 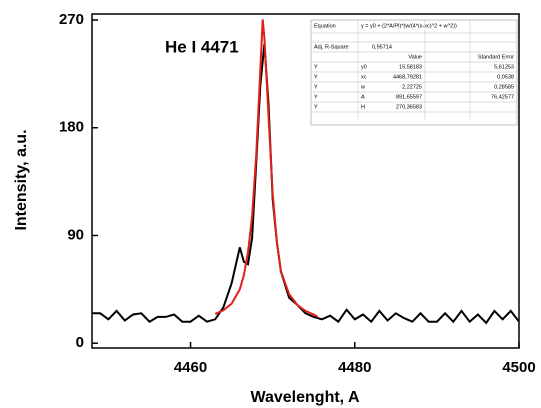 What do you see at coordinates (415, 57) in the screenshot?
I see `table-cell: Value` at bounding box center [415, 57].